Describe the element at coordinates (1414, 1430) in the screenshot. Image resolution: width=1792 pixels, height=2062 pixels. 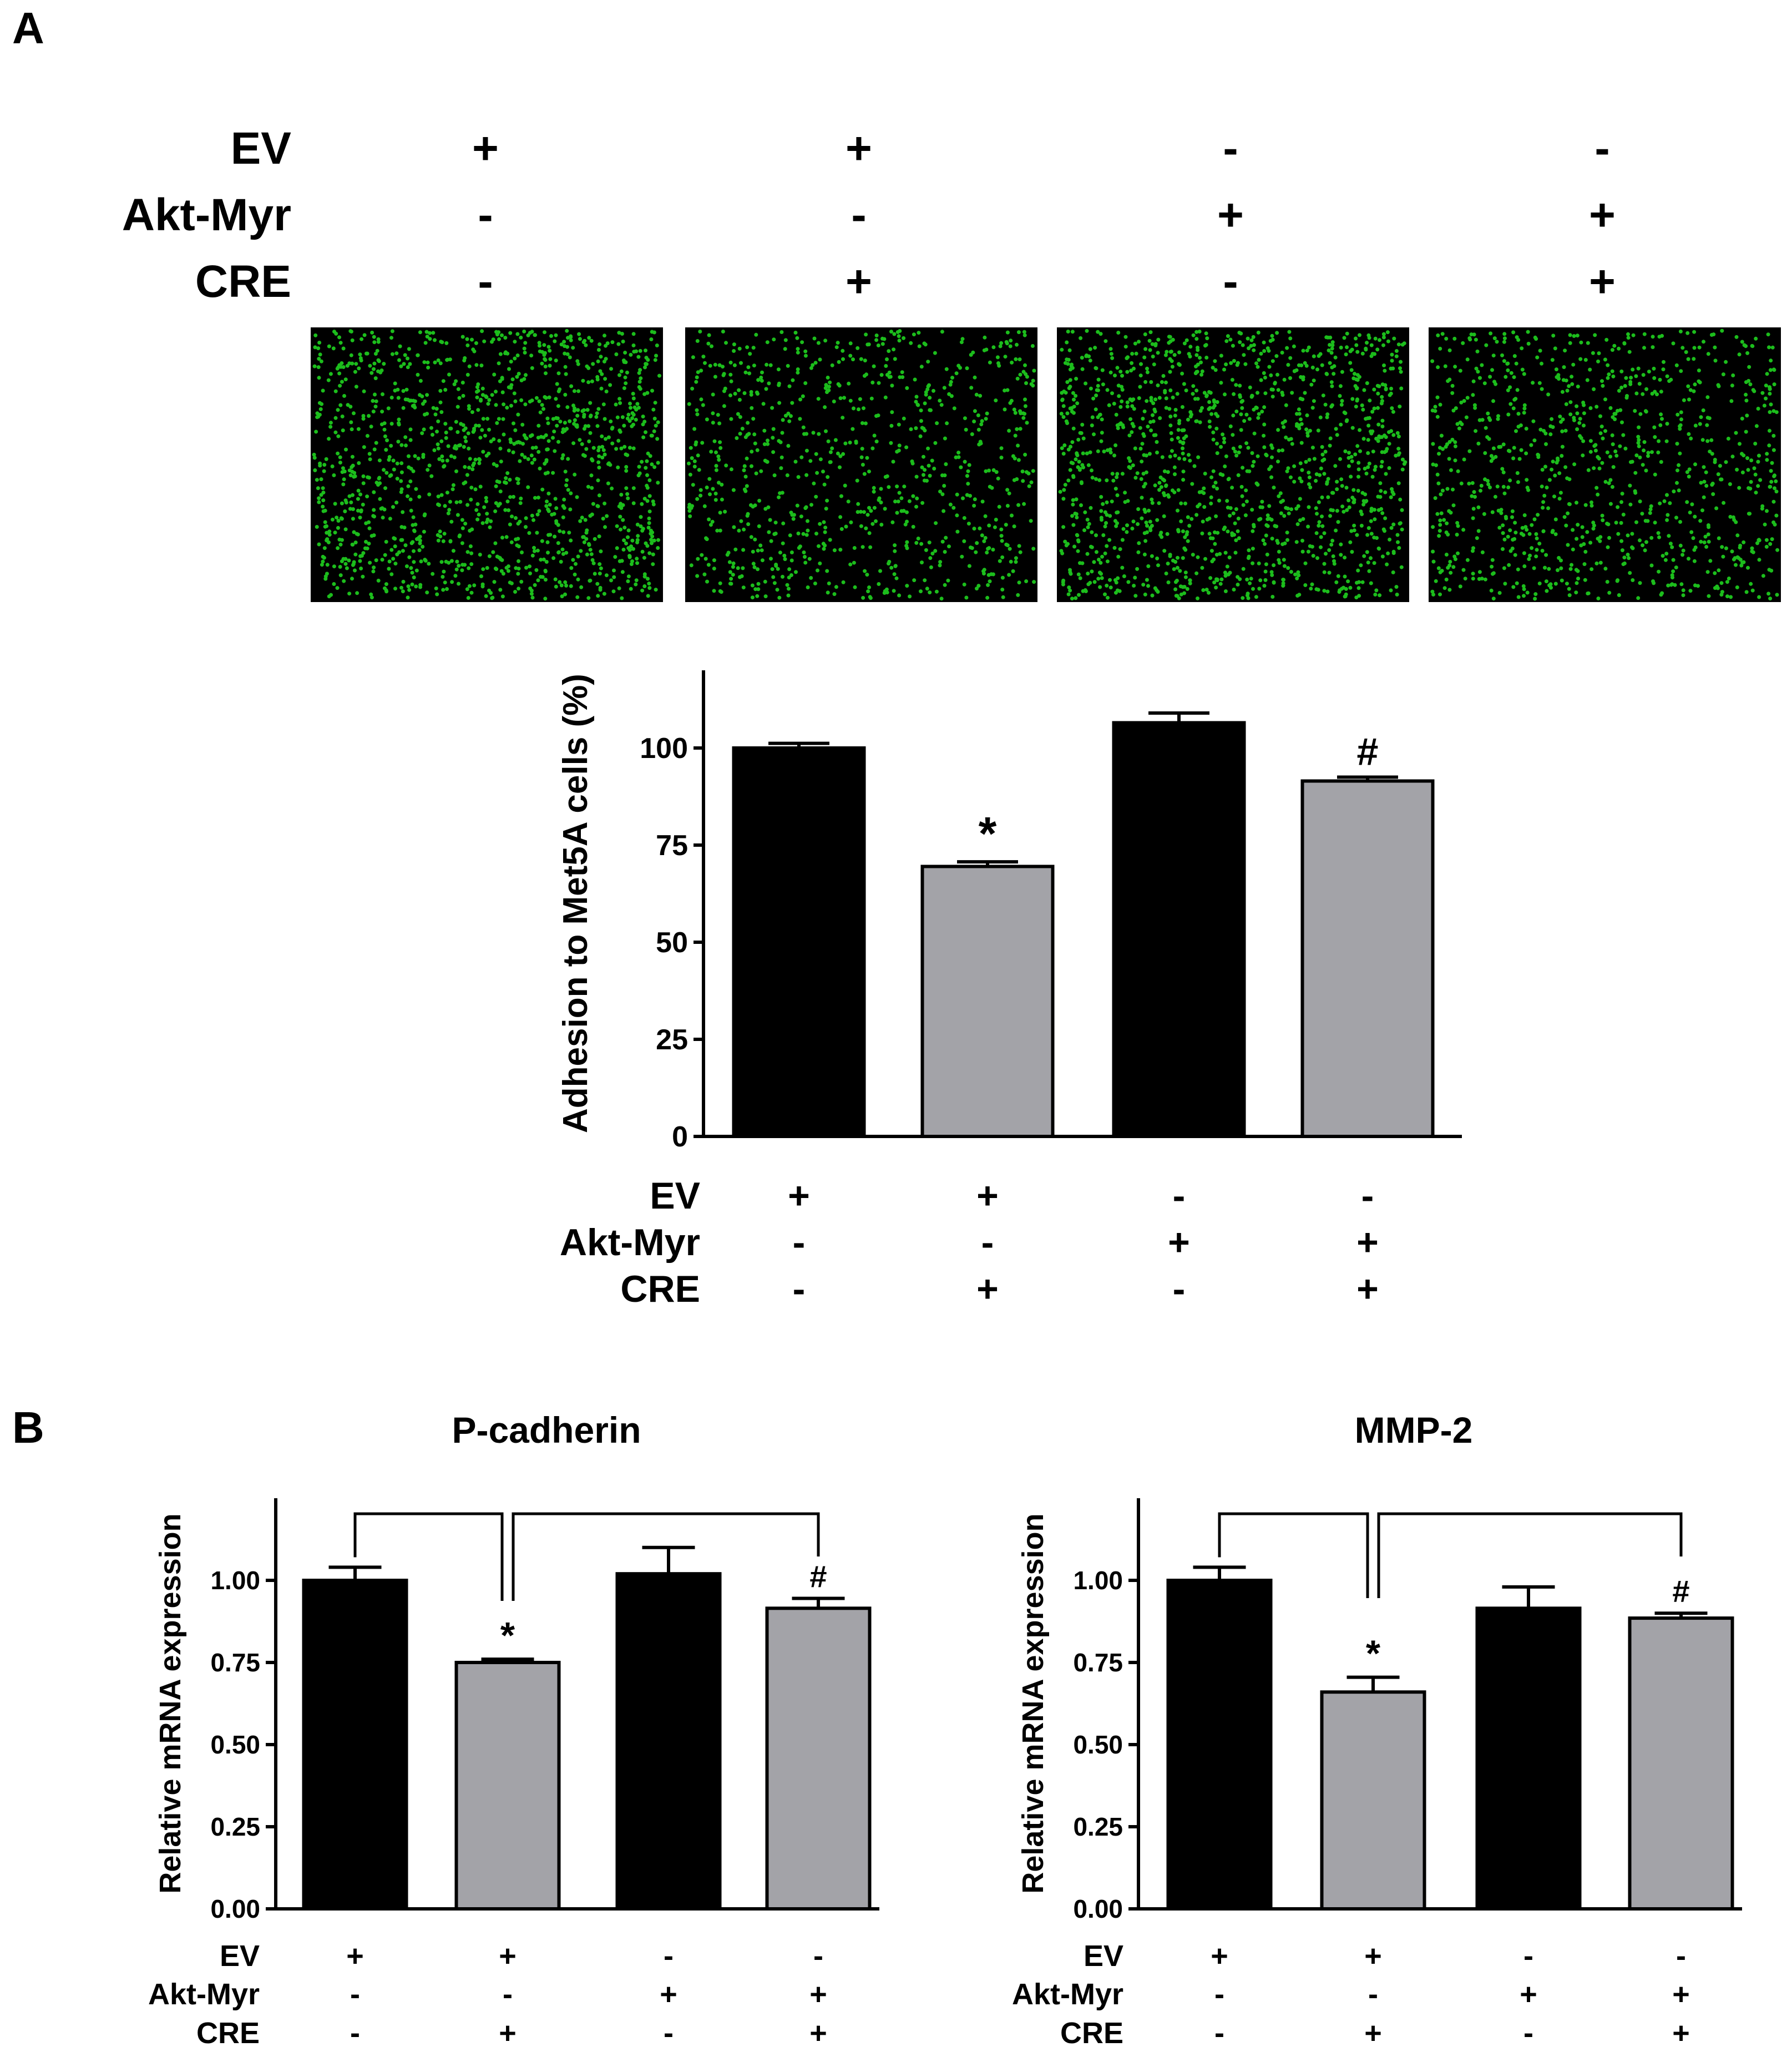
I see `chart-title: MMP-2` at that location.